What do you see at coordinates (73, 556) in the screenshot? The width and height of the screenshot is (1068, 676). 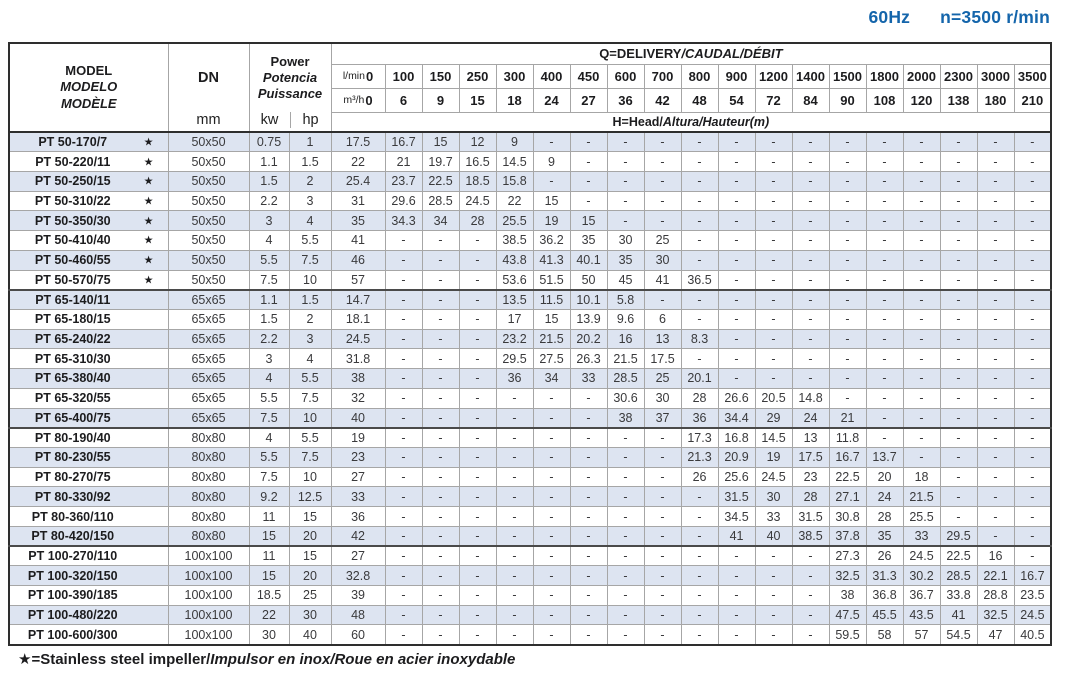 I see `model-name: PT 100-270/110` at bounding box center [73, 556].